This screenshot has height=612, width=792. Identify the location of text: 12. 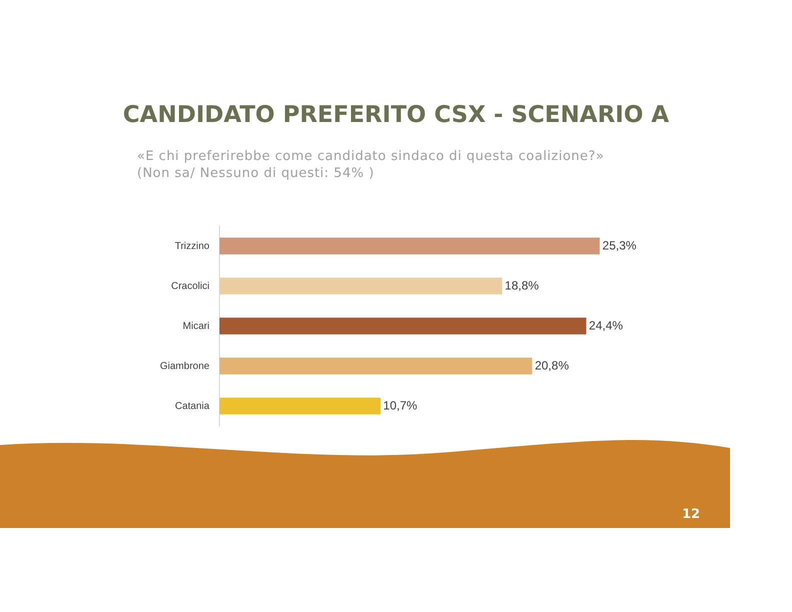
(691, 514).